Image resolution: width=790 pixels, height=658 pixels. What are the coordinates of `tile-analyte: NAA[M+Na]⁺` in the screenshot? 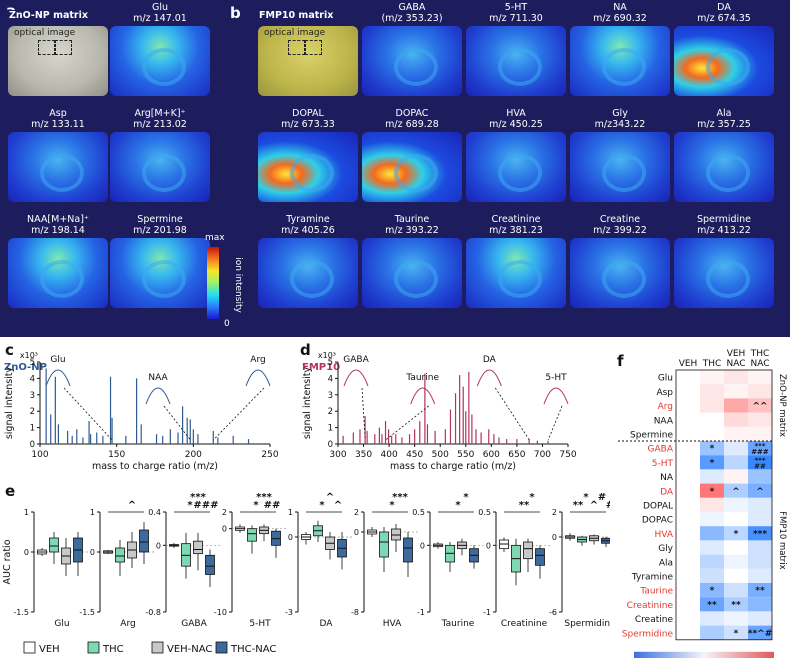 It's located at (58, 219).